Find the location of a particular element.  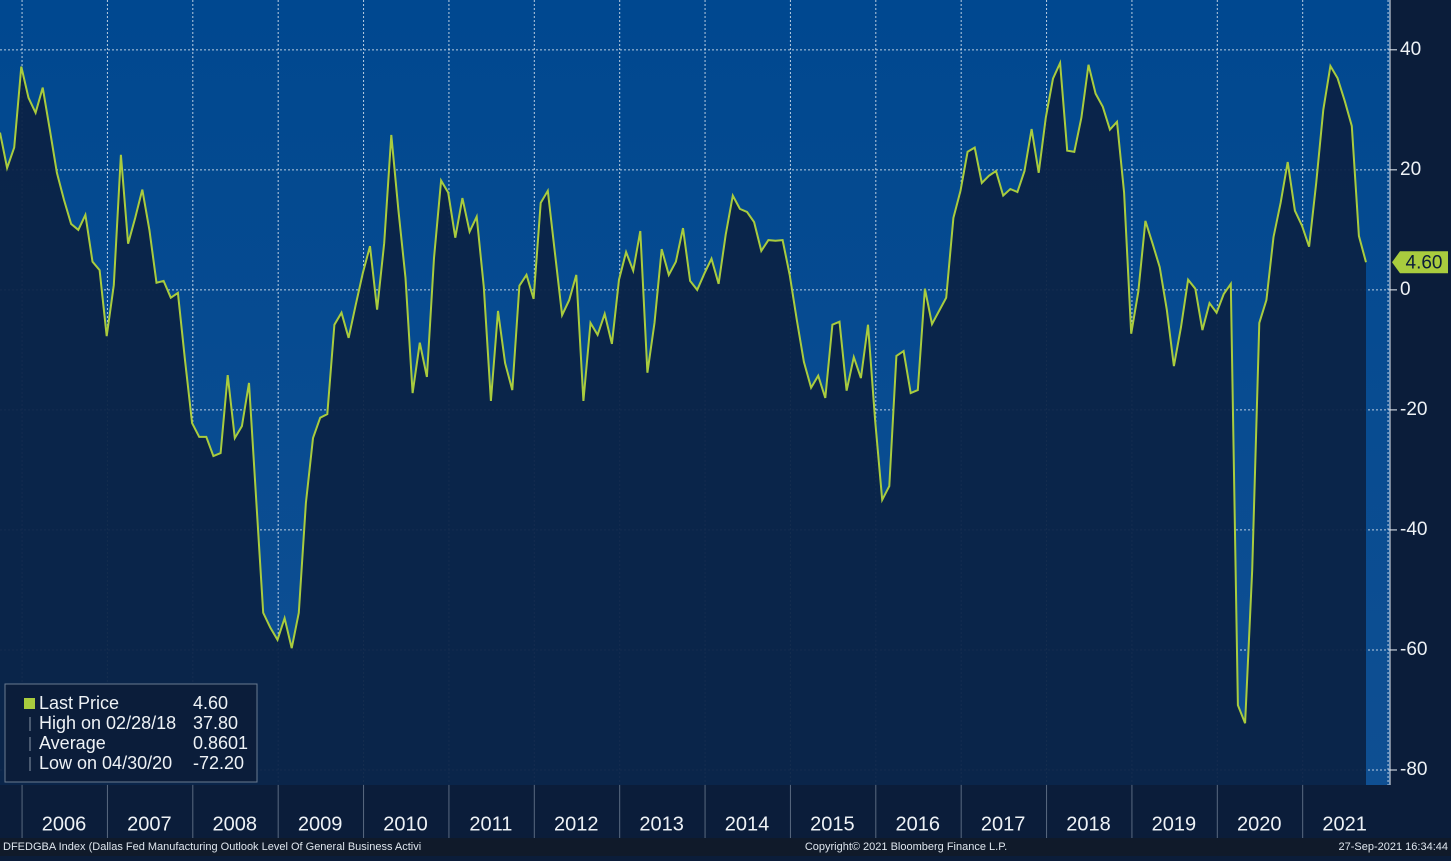

legend-label: High on 02/28/18 is located at coordinates (107, 723).